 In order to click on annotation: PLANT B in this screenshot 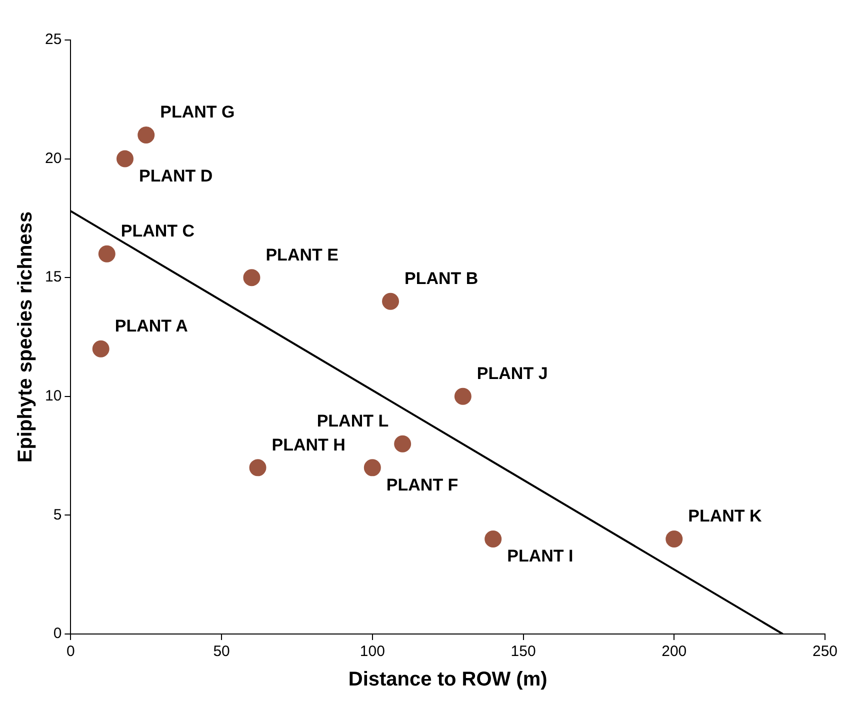, I will do `click(441, 278)`.